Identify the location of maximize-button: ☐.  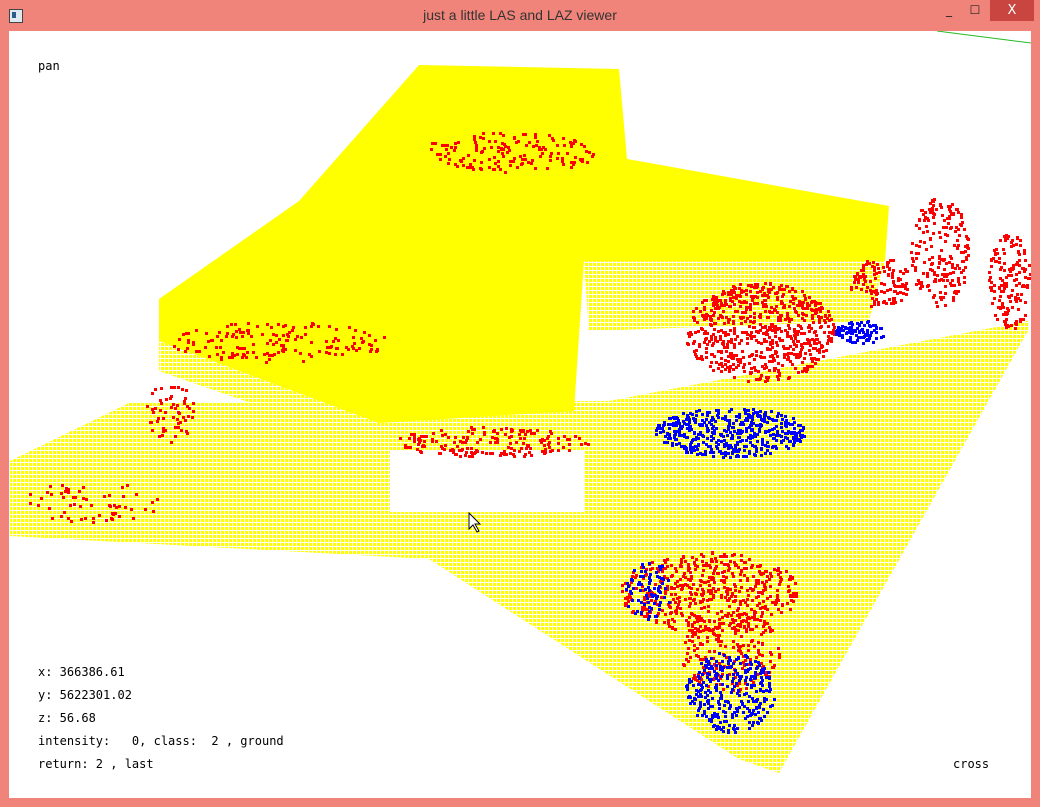
(975, 10).